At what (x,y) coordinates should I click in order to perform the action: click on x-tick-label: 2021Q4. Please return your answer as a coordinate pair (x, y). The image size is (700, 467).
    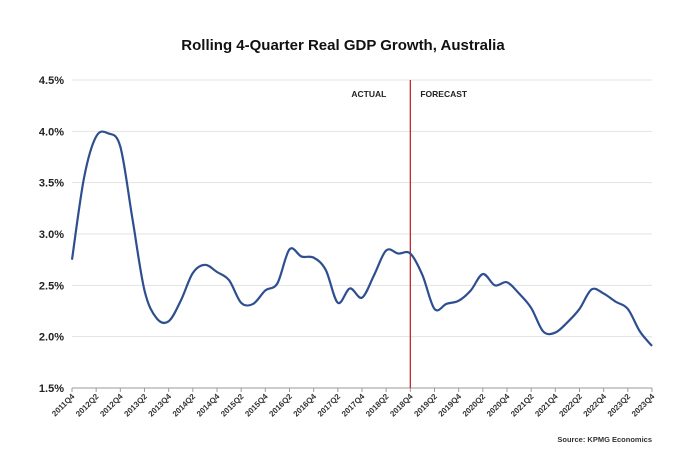
    Looking at the image, I should click on (546, 405).